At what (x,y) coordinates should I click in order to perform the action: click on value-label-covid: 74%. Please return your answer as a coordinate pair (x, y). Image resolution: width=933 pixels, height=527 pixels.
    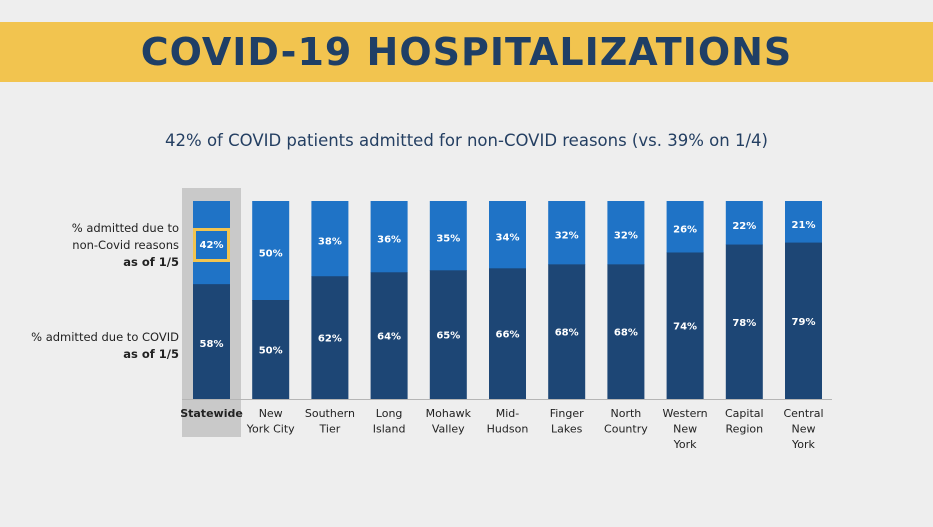
    Looking at the image, I should click on (685, 327).